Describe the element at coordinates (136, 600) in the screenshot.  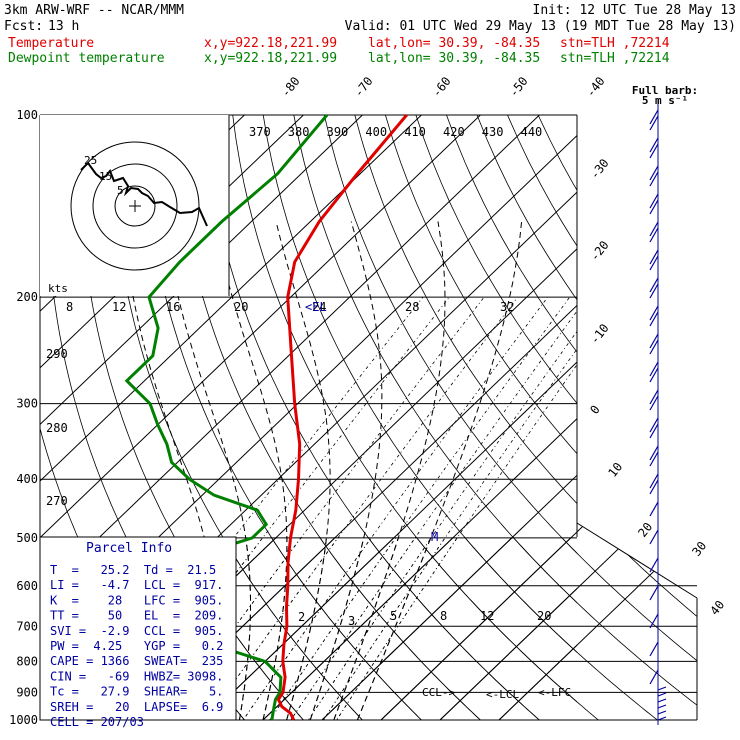
I see `parcel-info-row: K = 28 LFC = 905.` at that location.